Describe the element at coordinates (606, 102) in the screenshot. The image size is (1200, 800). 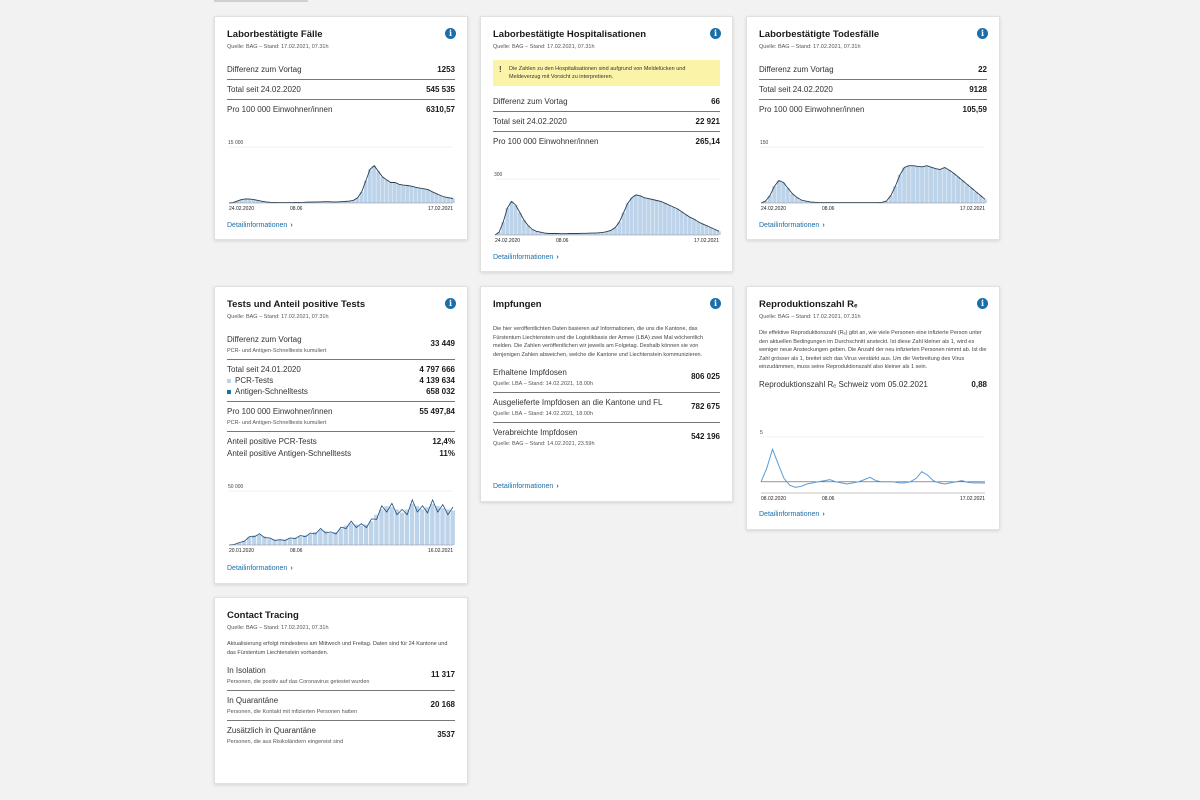
I see `stat-row: Differenz zum Vortag 66` at that location.